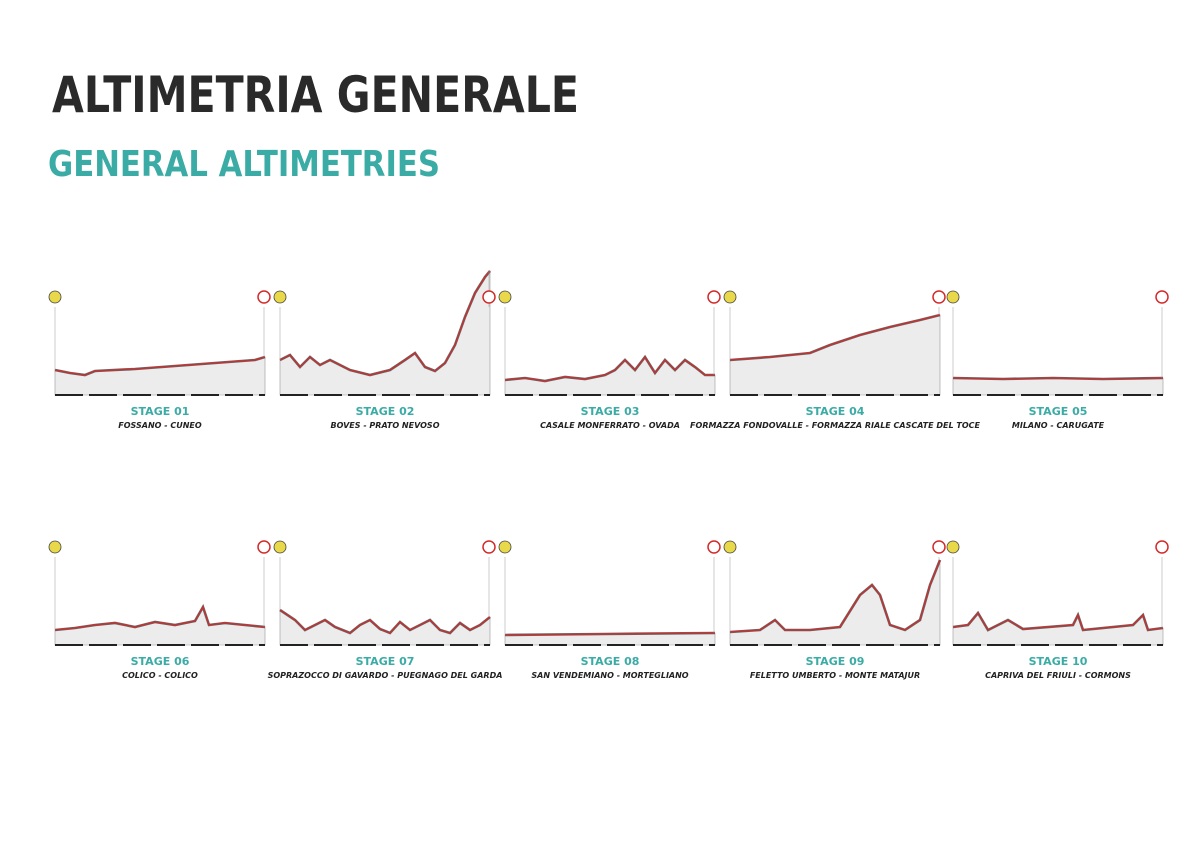 The image size is (1200, 848). I want to click on stage-label: STAGE 03, so click(610, 411).